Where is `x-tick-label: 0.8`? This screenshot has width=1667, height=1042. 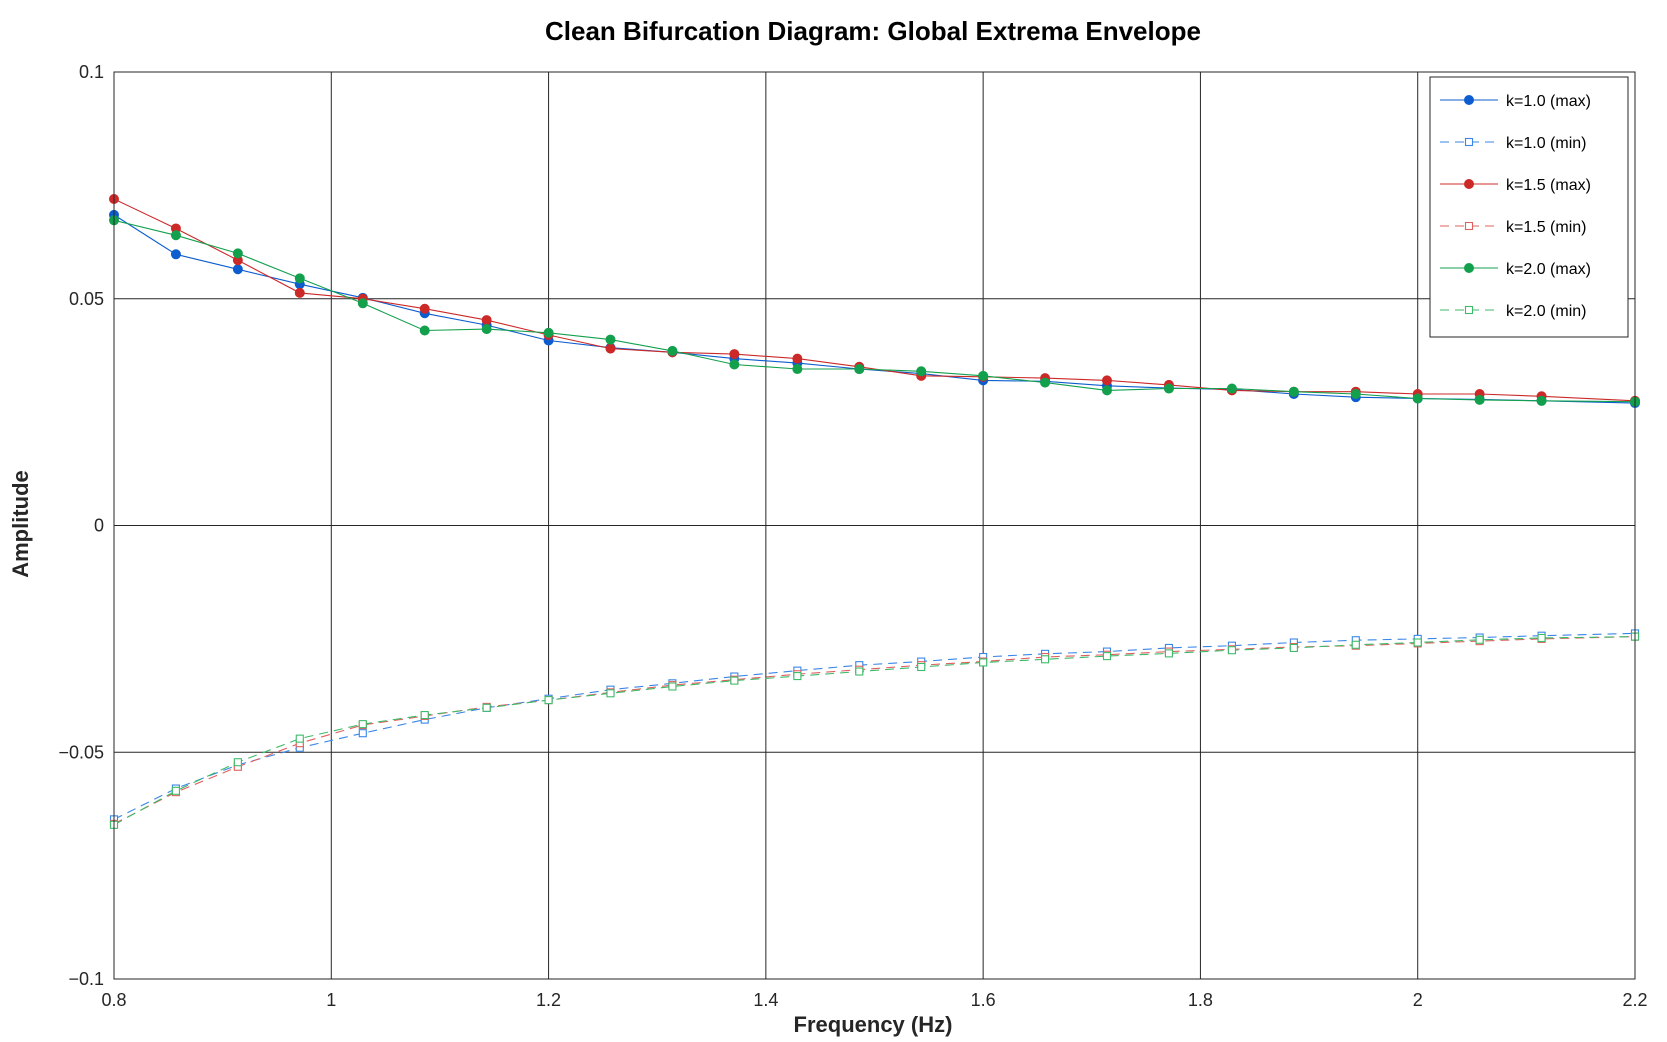
x-tick-label: 0.8 is located at coordinates (113, 1000).